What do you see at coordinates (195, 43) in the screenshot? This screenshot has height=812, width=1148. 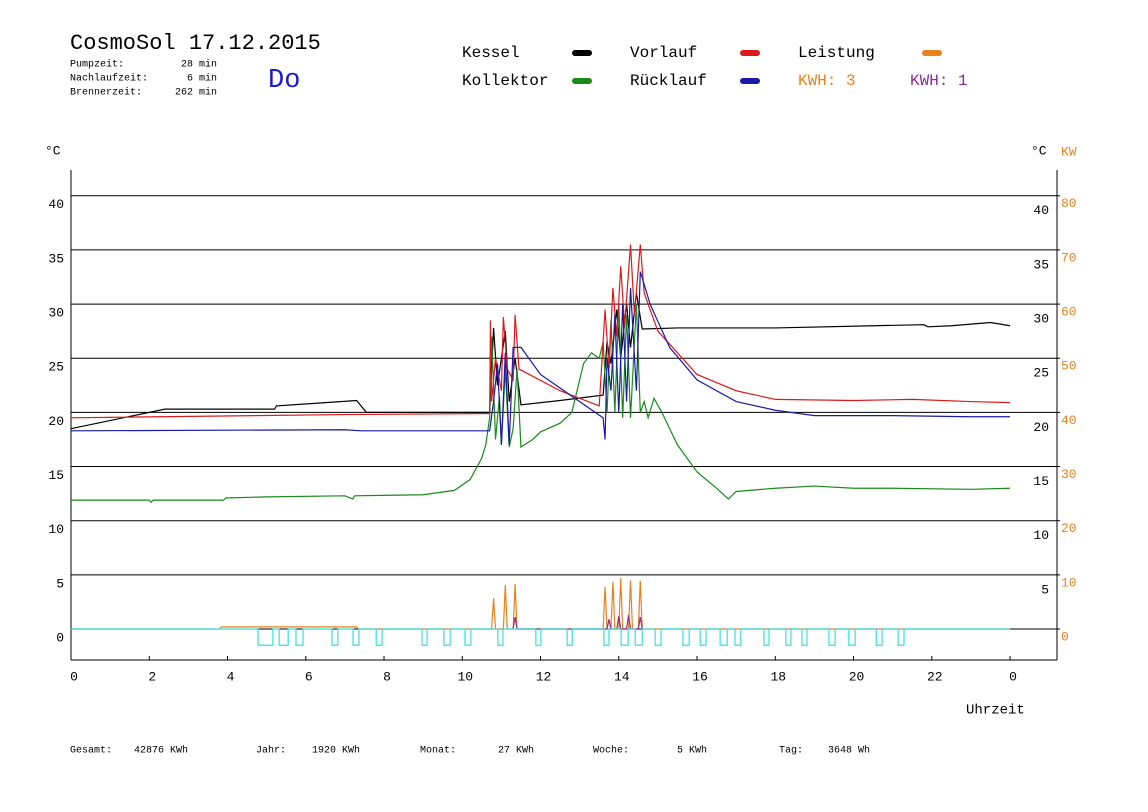 I see `chart-title: CosmoSol 17.12.2015` at bounding box center [195, 43].